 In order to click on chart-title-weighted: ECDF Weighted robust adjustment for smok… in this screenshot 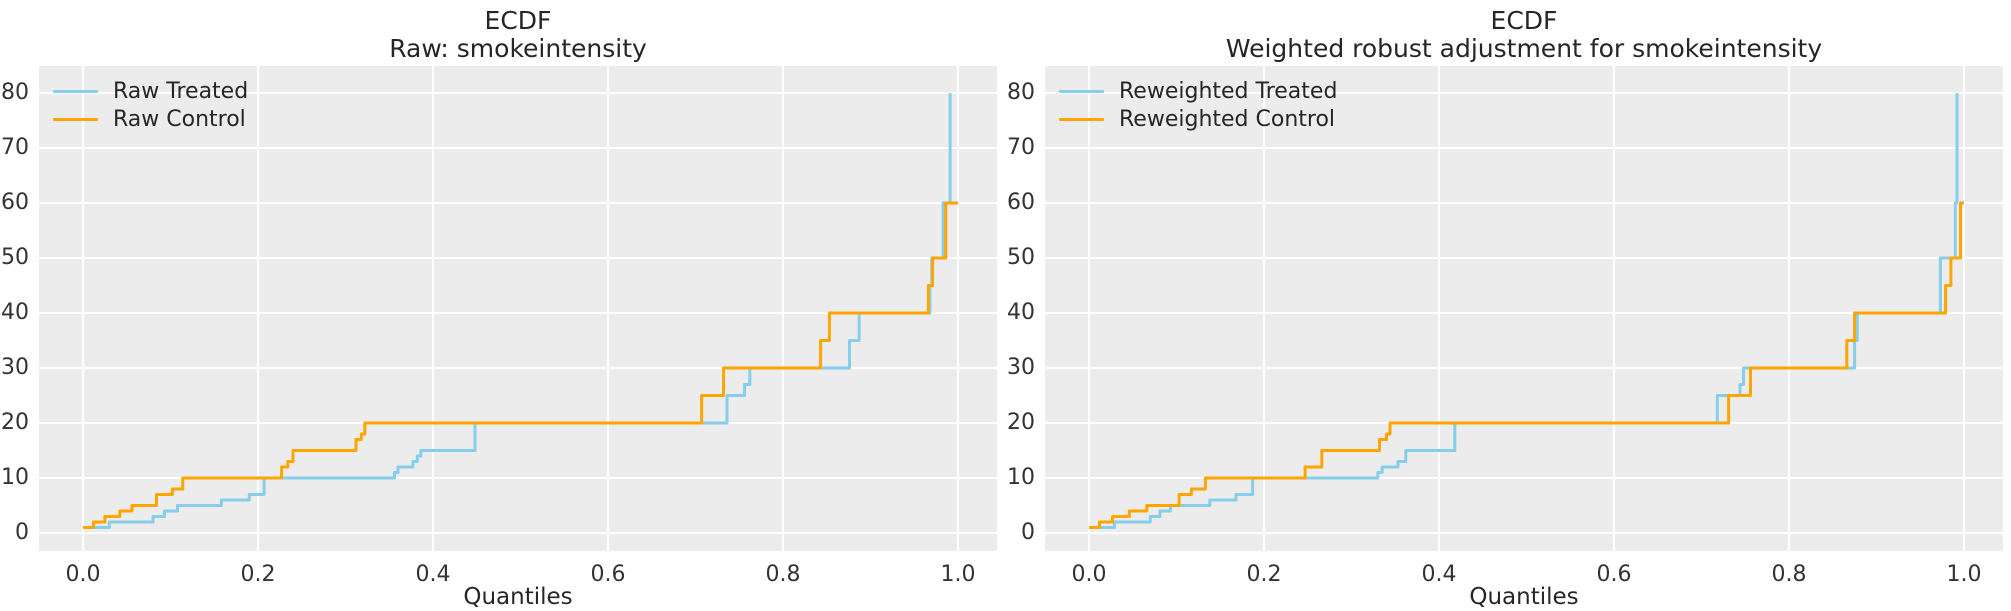, I will do `click(1524, 35)`.